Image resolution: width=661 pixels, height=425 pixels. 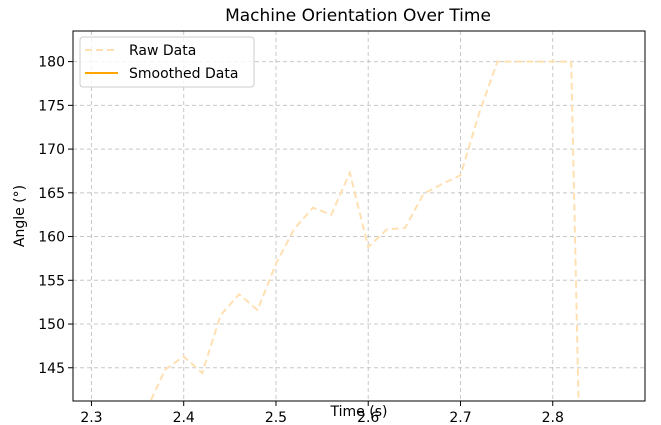 What do you see at coordinates (55, 216) in the screenshot?
I see `y-axis-ticks: 145 150 155 160 165 170 175 180` at bounding box center [55, 216].